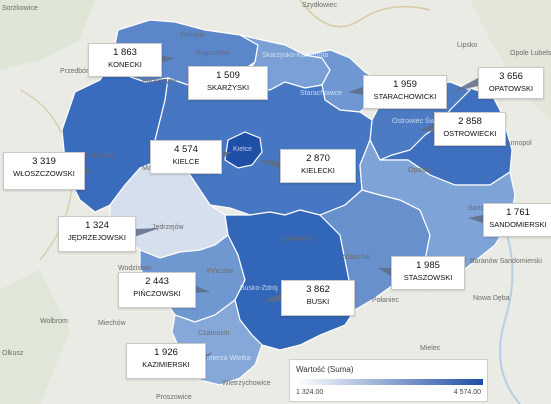  What do you see at coordinates (491, 298) in the screenshot?
I see `place-label-nowa-deba: Nowa Dęba` at bounding box center [491, 298].